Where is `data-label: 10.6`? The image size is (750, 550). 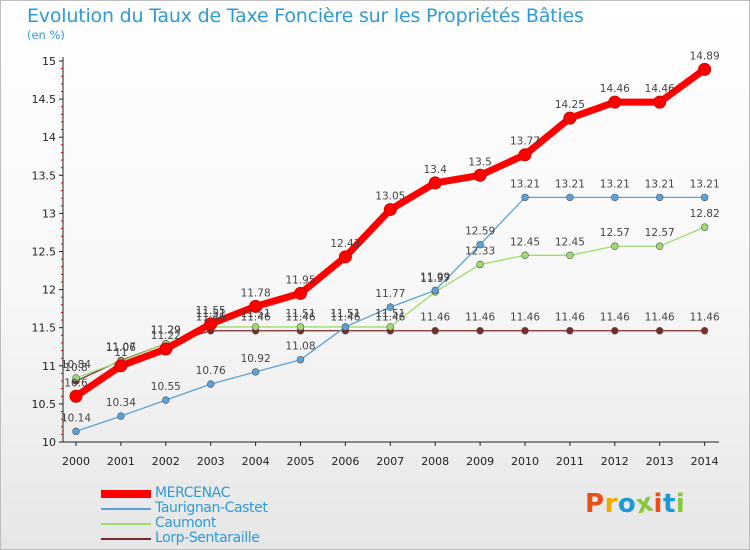 data-label: 10.6 is located at coordinates (76, 383).